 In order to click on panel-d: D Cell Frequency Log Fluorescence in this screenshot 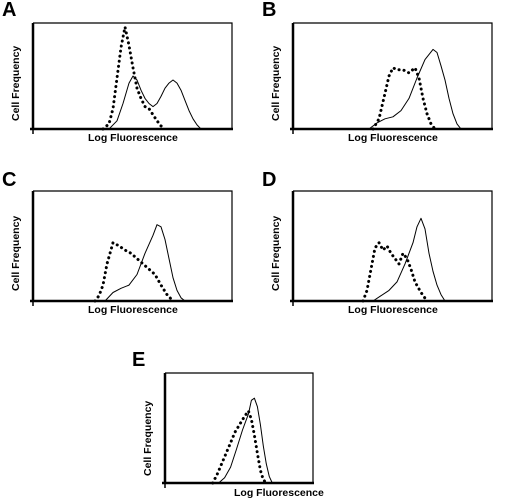, I will do `click(390, 245)`.